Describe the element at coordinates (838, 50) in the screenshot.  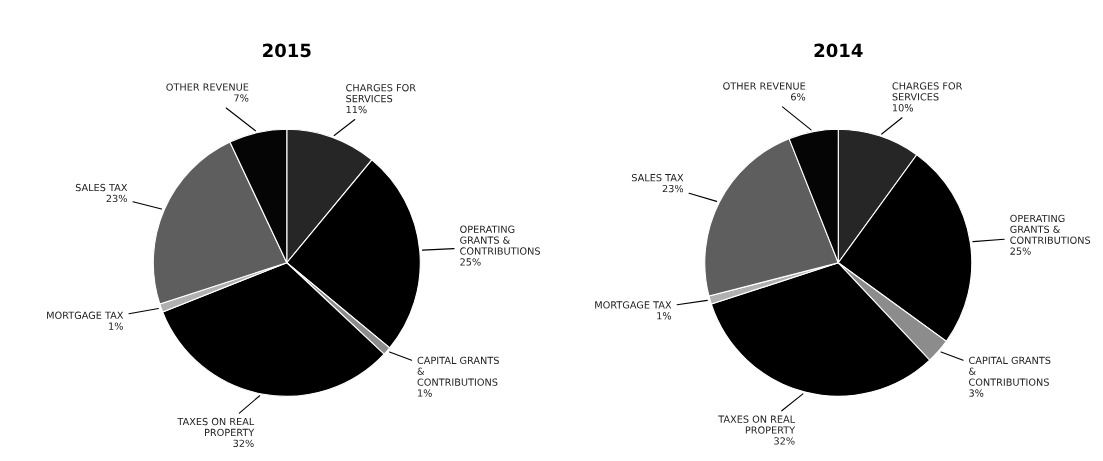
I see `chart-title: 2014` at that location.